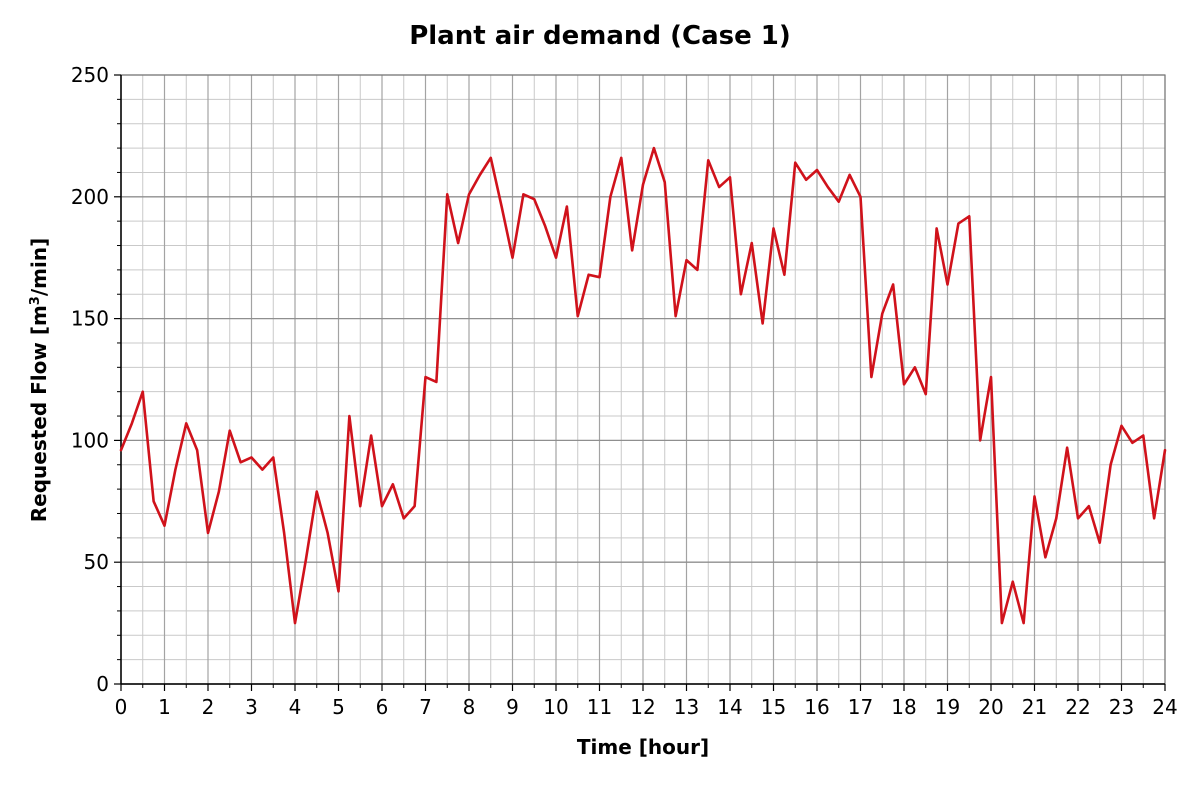  I want to click on x-tick-label: 6, so click(382, 707).